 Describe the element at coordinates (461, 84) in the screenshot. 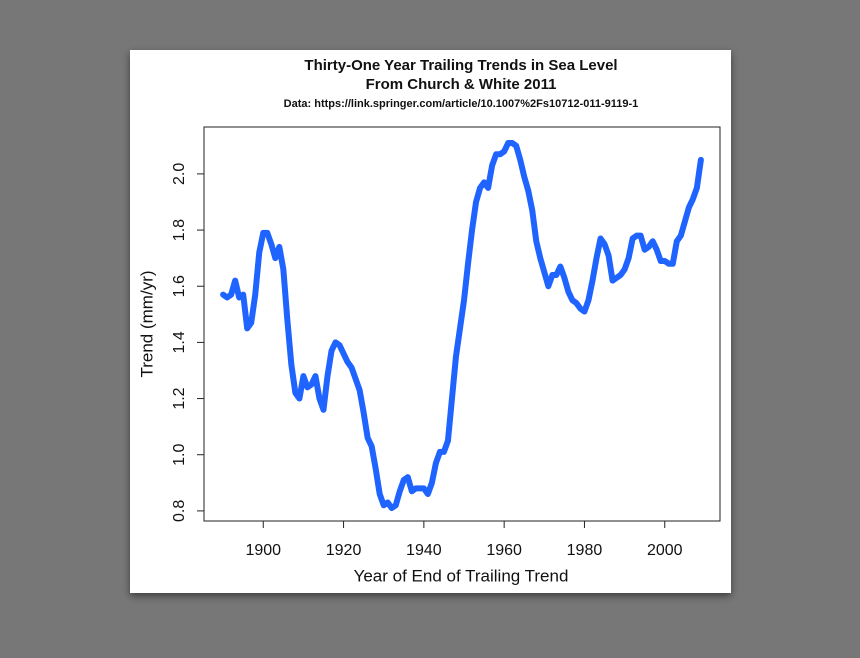

I see `chart-subtitle: From Church & White 2011` at that location.